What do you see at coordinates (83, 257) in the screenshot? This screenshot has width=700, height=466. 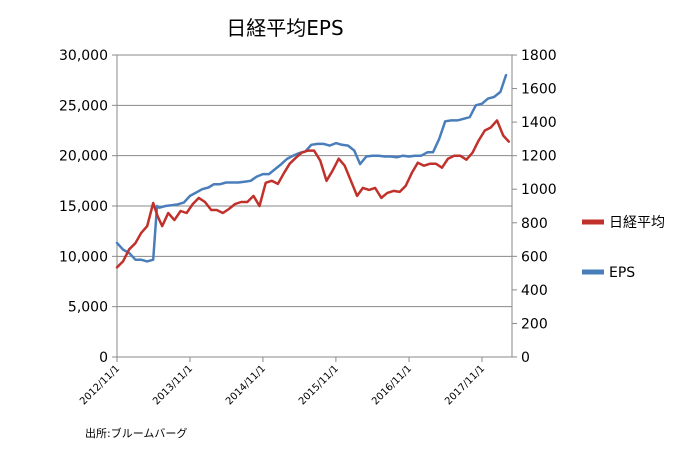 I see `left-tick-label: 10,000` at bounding box center [83, 257].